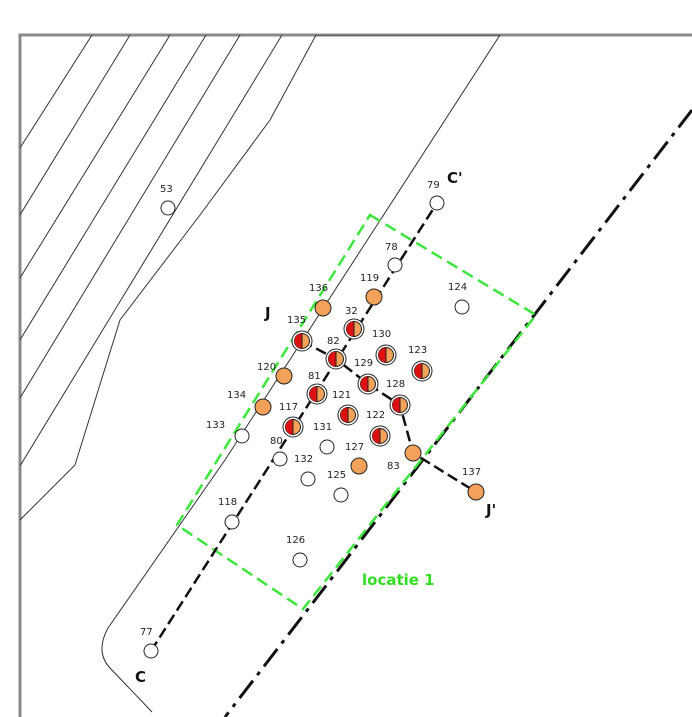  I want to click on measurement-point: 80, so click(279, 451).